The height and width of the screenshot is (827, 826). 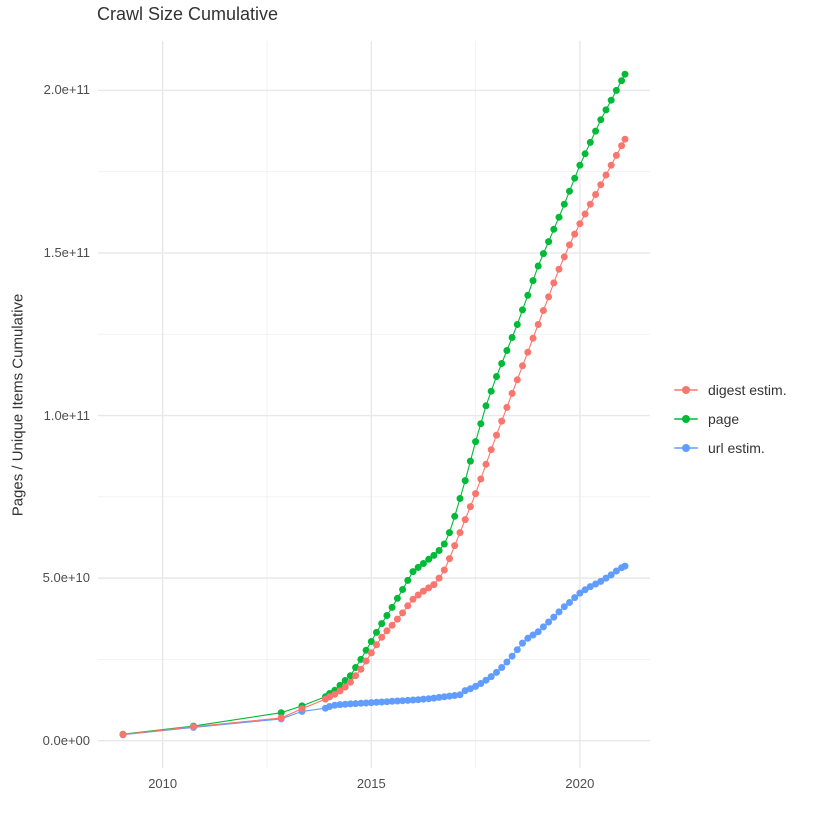 I want to click on legend-item-url-estim: url estim., so click(x=730, y=448).